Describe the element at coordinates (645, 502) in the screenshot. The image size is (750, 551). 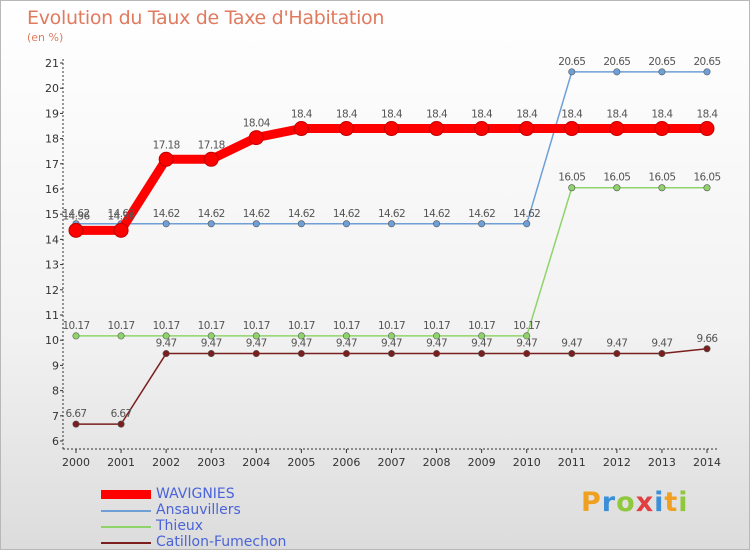
I see `logo-letter: x` at that location.